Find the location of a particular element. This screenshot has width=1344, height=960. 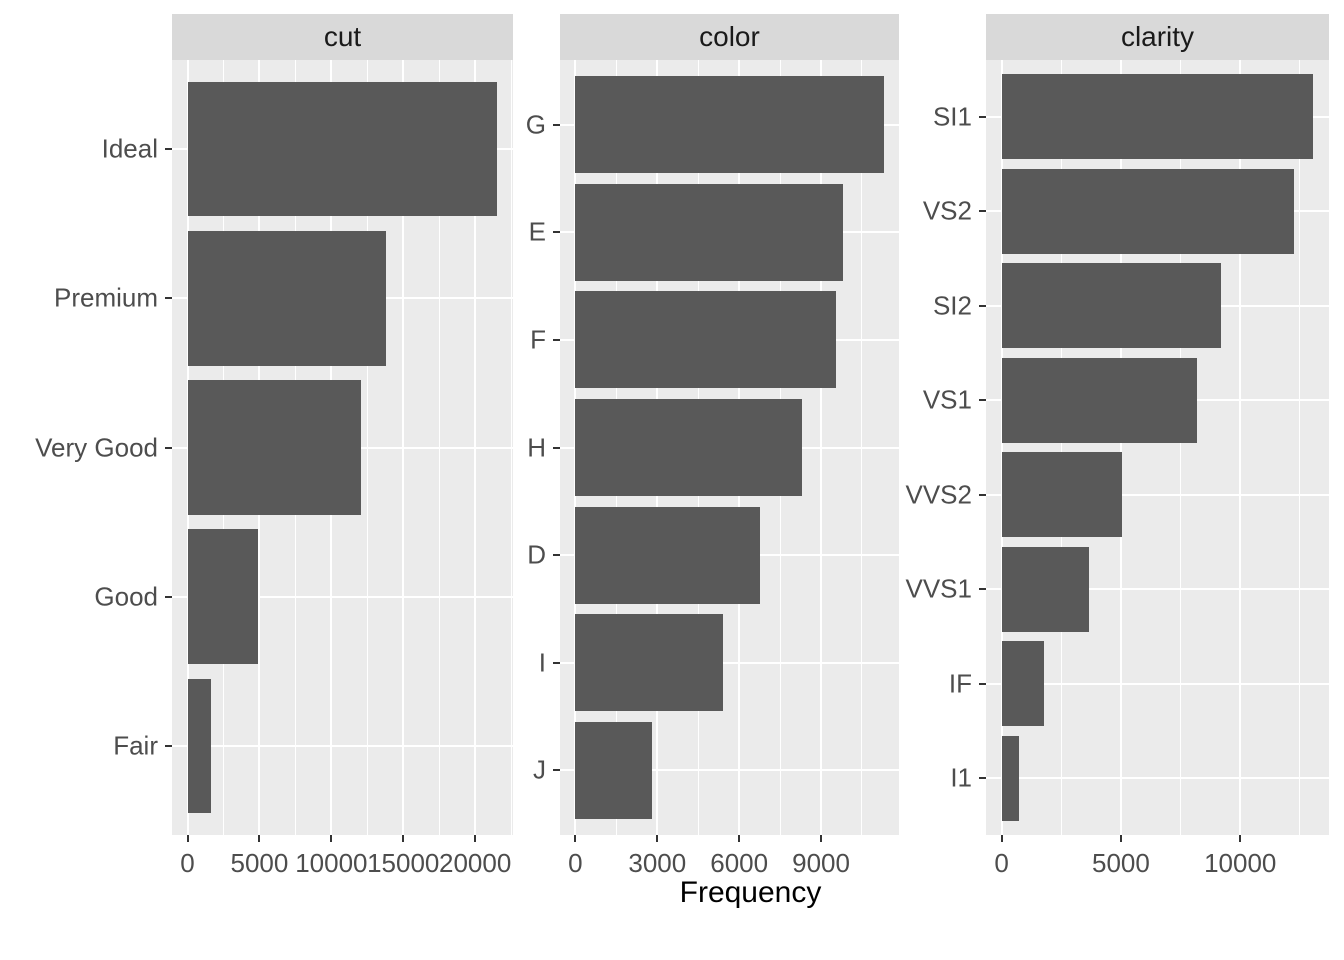

y-tick-label: SI2 is located at coordinates (952, 305).